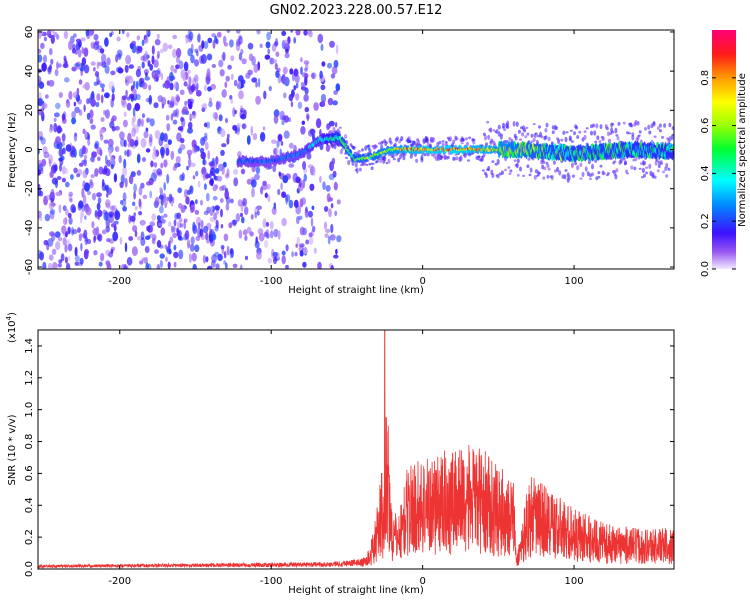  What do you see at coordinates (705, 126) in the screenshot?
I see `colorbar-tick-label: 0.6` at bounding box center [705, 126].